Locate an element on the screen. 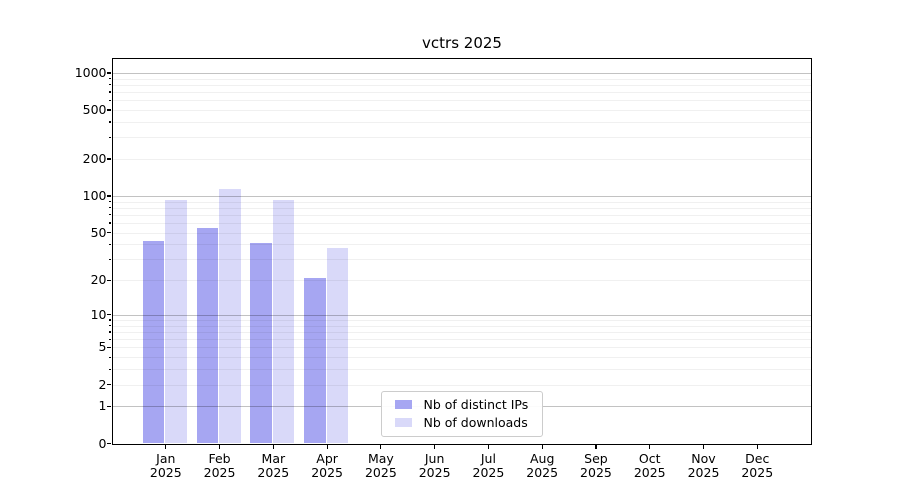  x-tick-label: Jul 2025 is located at coordinates (488, 465).